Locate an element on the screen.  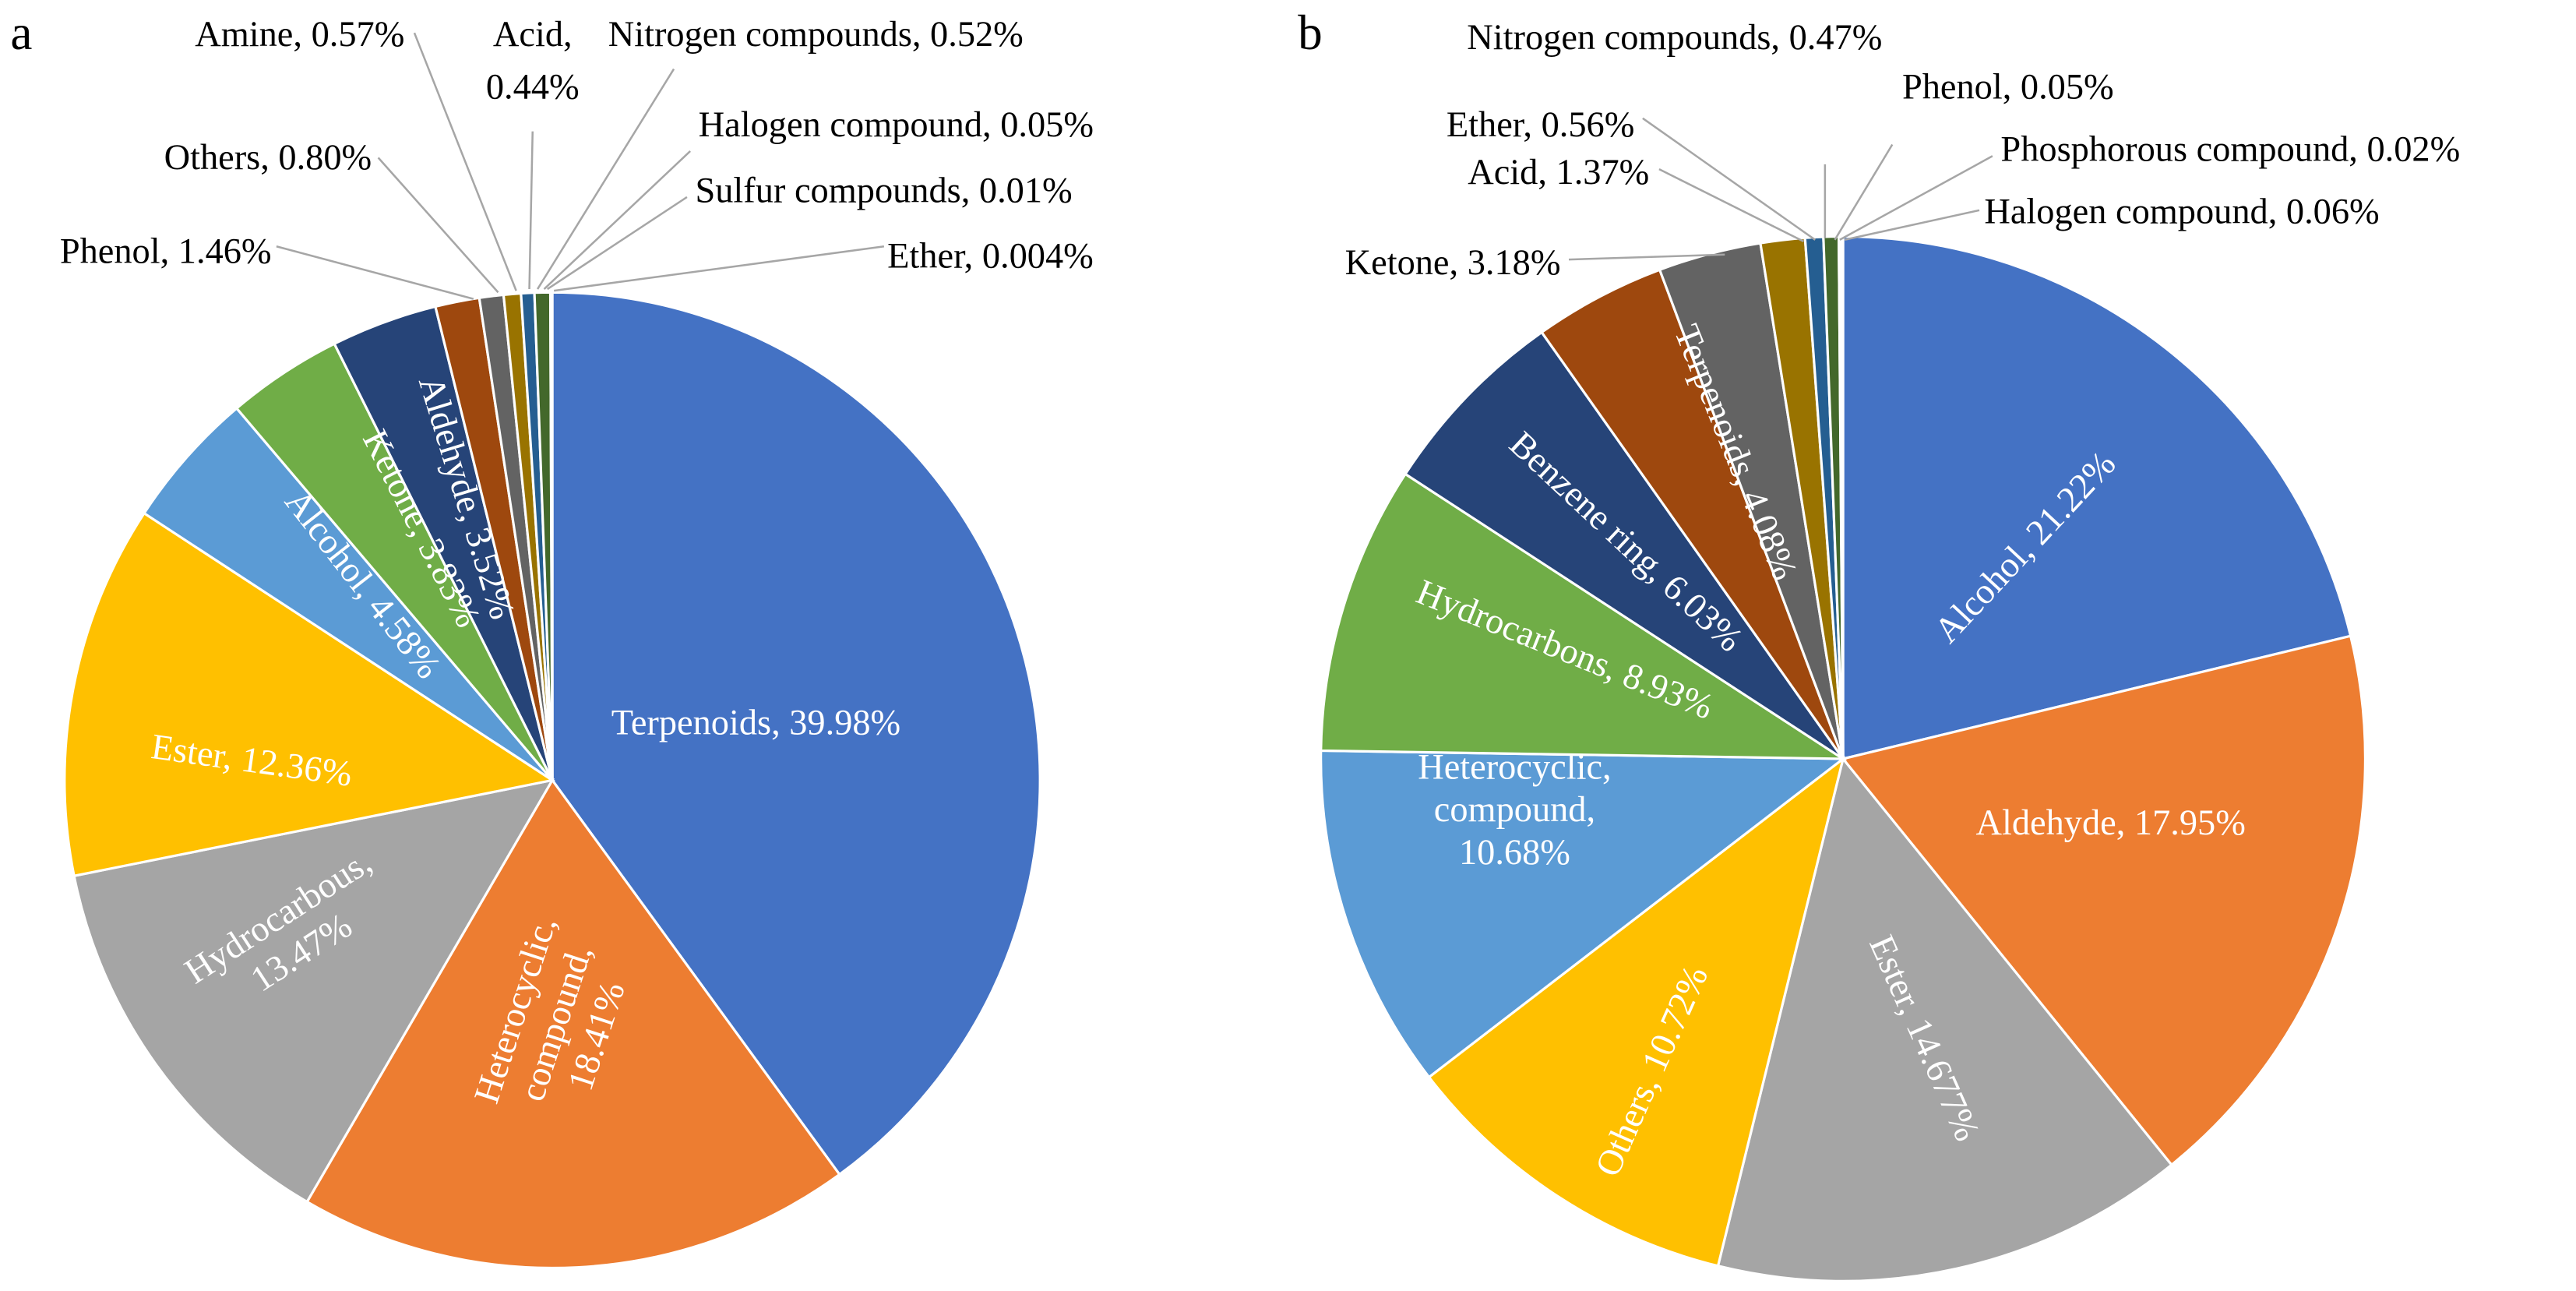
slice-aldehyde is located at coordinates (2103, 901).